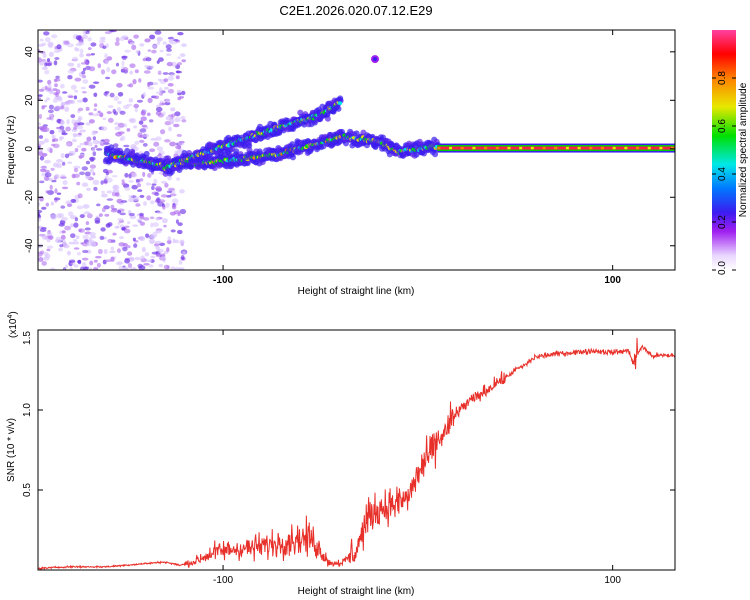 This screenshot has height=600, width=750. I want to click on snr-y-tick-label: 1.0, so click(27, 410).